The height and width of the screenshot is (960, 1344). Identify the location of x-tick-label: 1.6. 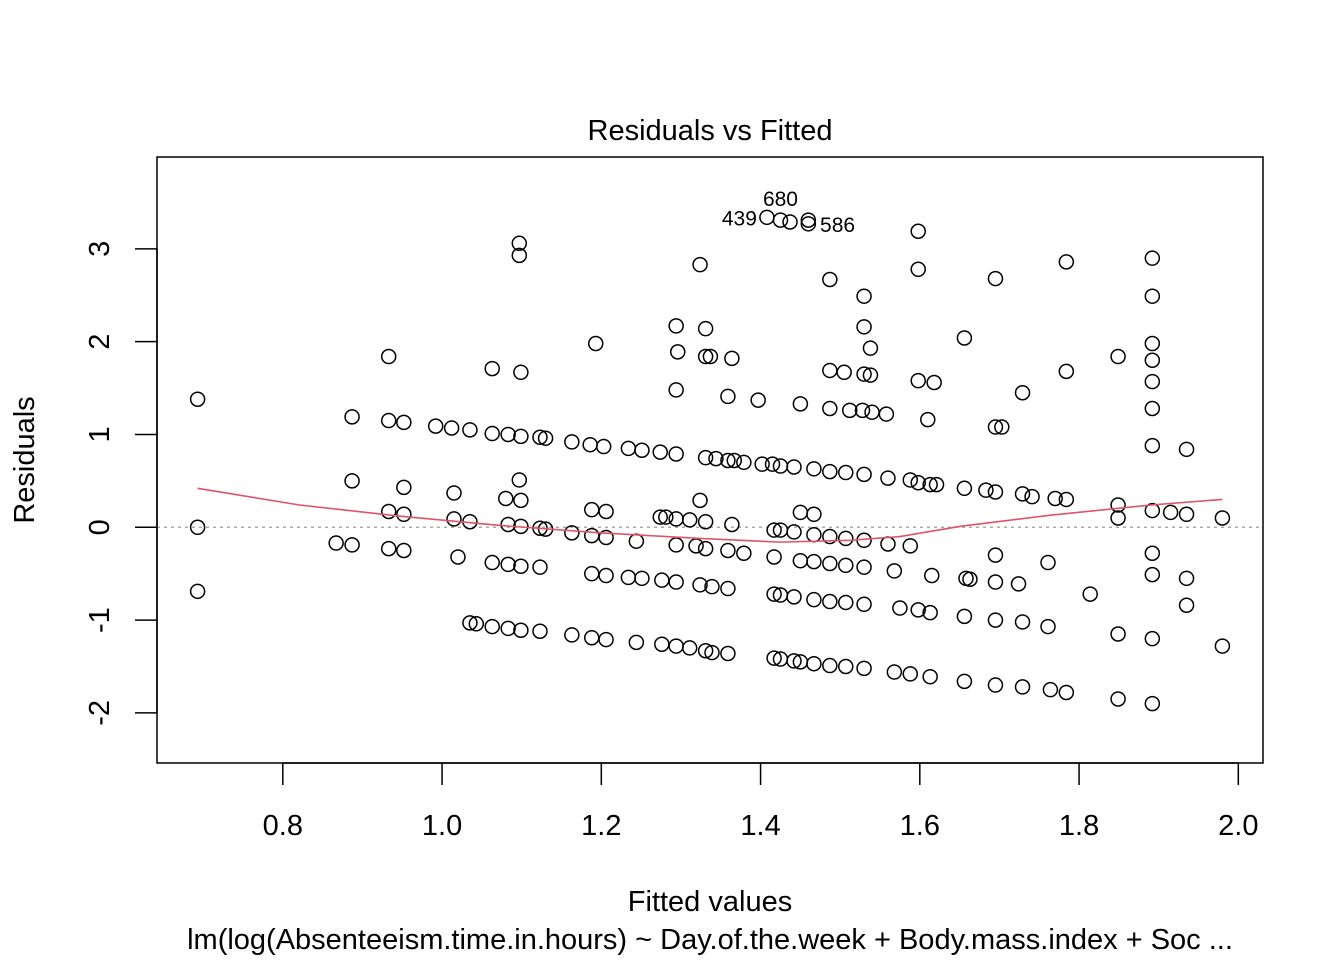
(920, 826).